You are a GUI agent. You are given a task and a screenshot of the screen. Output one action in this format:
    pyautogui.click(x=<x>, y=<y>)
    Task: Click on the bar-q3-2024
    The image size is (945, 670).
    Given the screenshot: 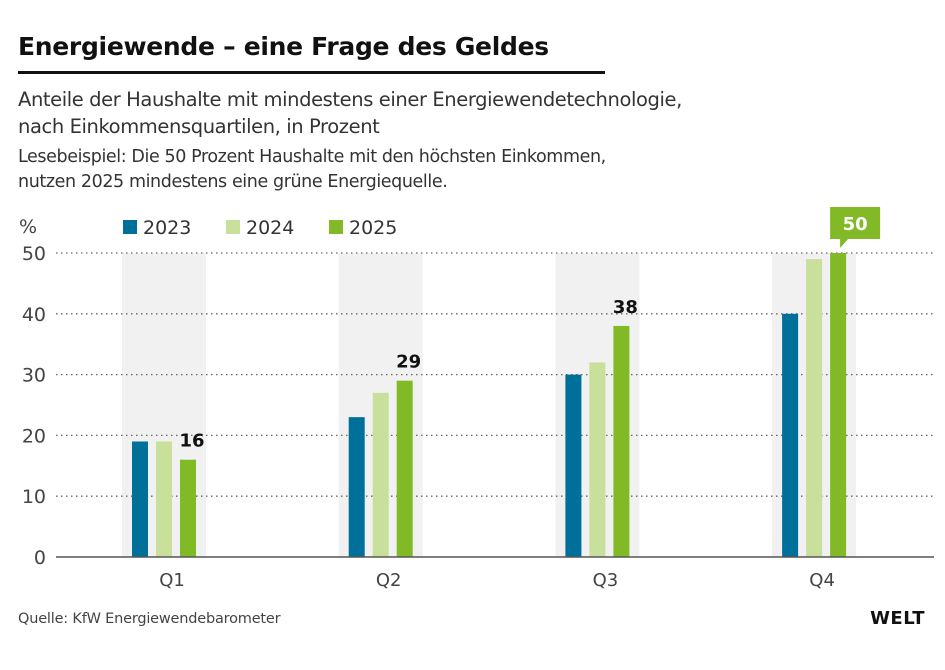 What is the action you would take?
    pyautogui.click(x=597, y=459)
    